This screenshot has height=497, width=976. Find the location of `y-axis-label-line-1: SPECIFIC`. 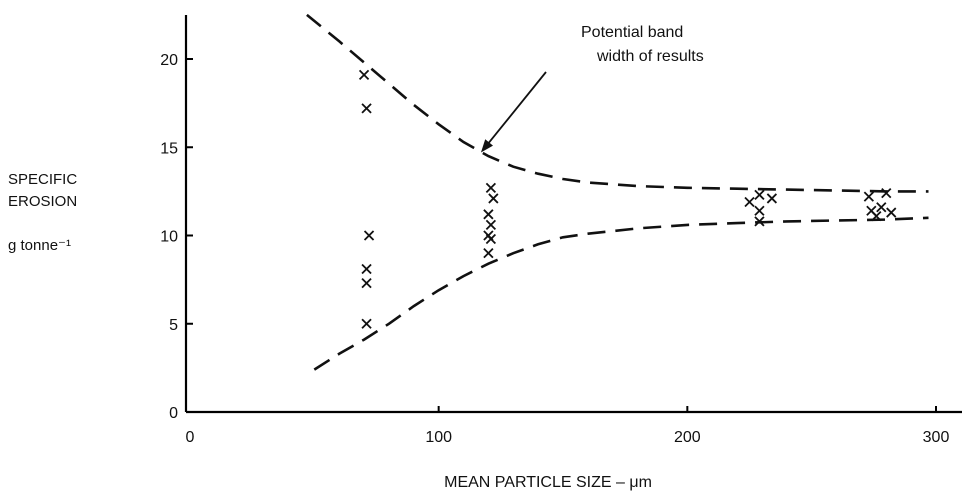

y-axis-label-line-1: SPECIFIC is located at coordinates (42, 179).